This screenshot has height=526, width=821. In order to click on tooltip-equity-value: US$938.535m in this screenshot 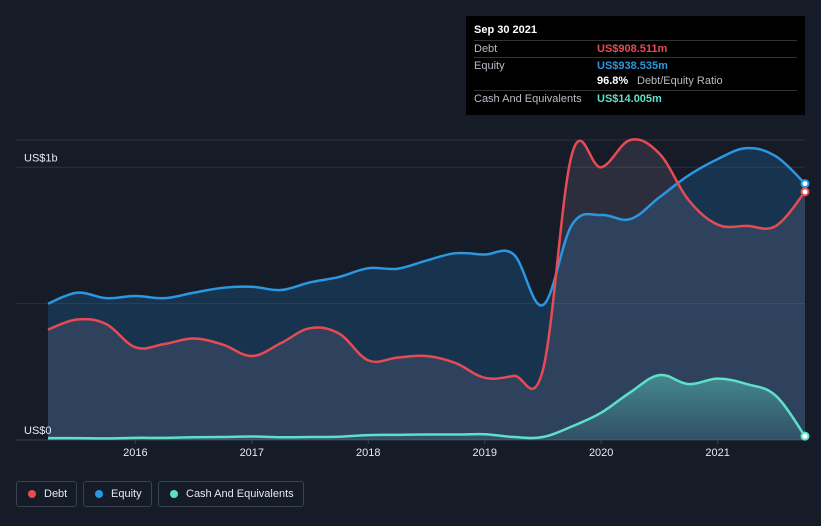, I will do `click(632, 66)`.